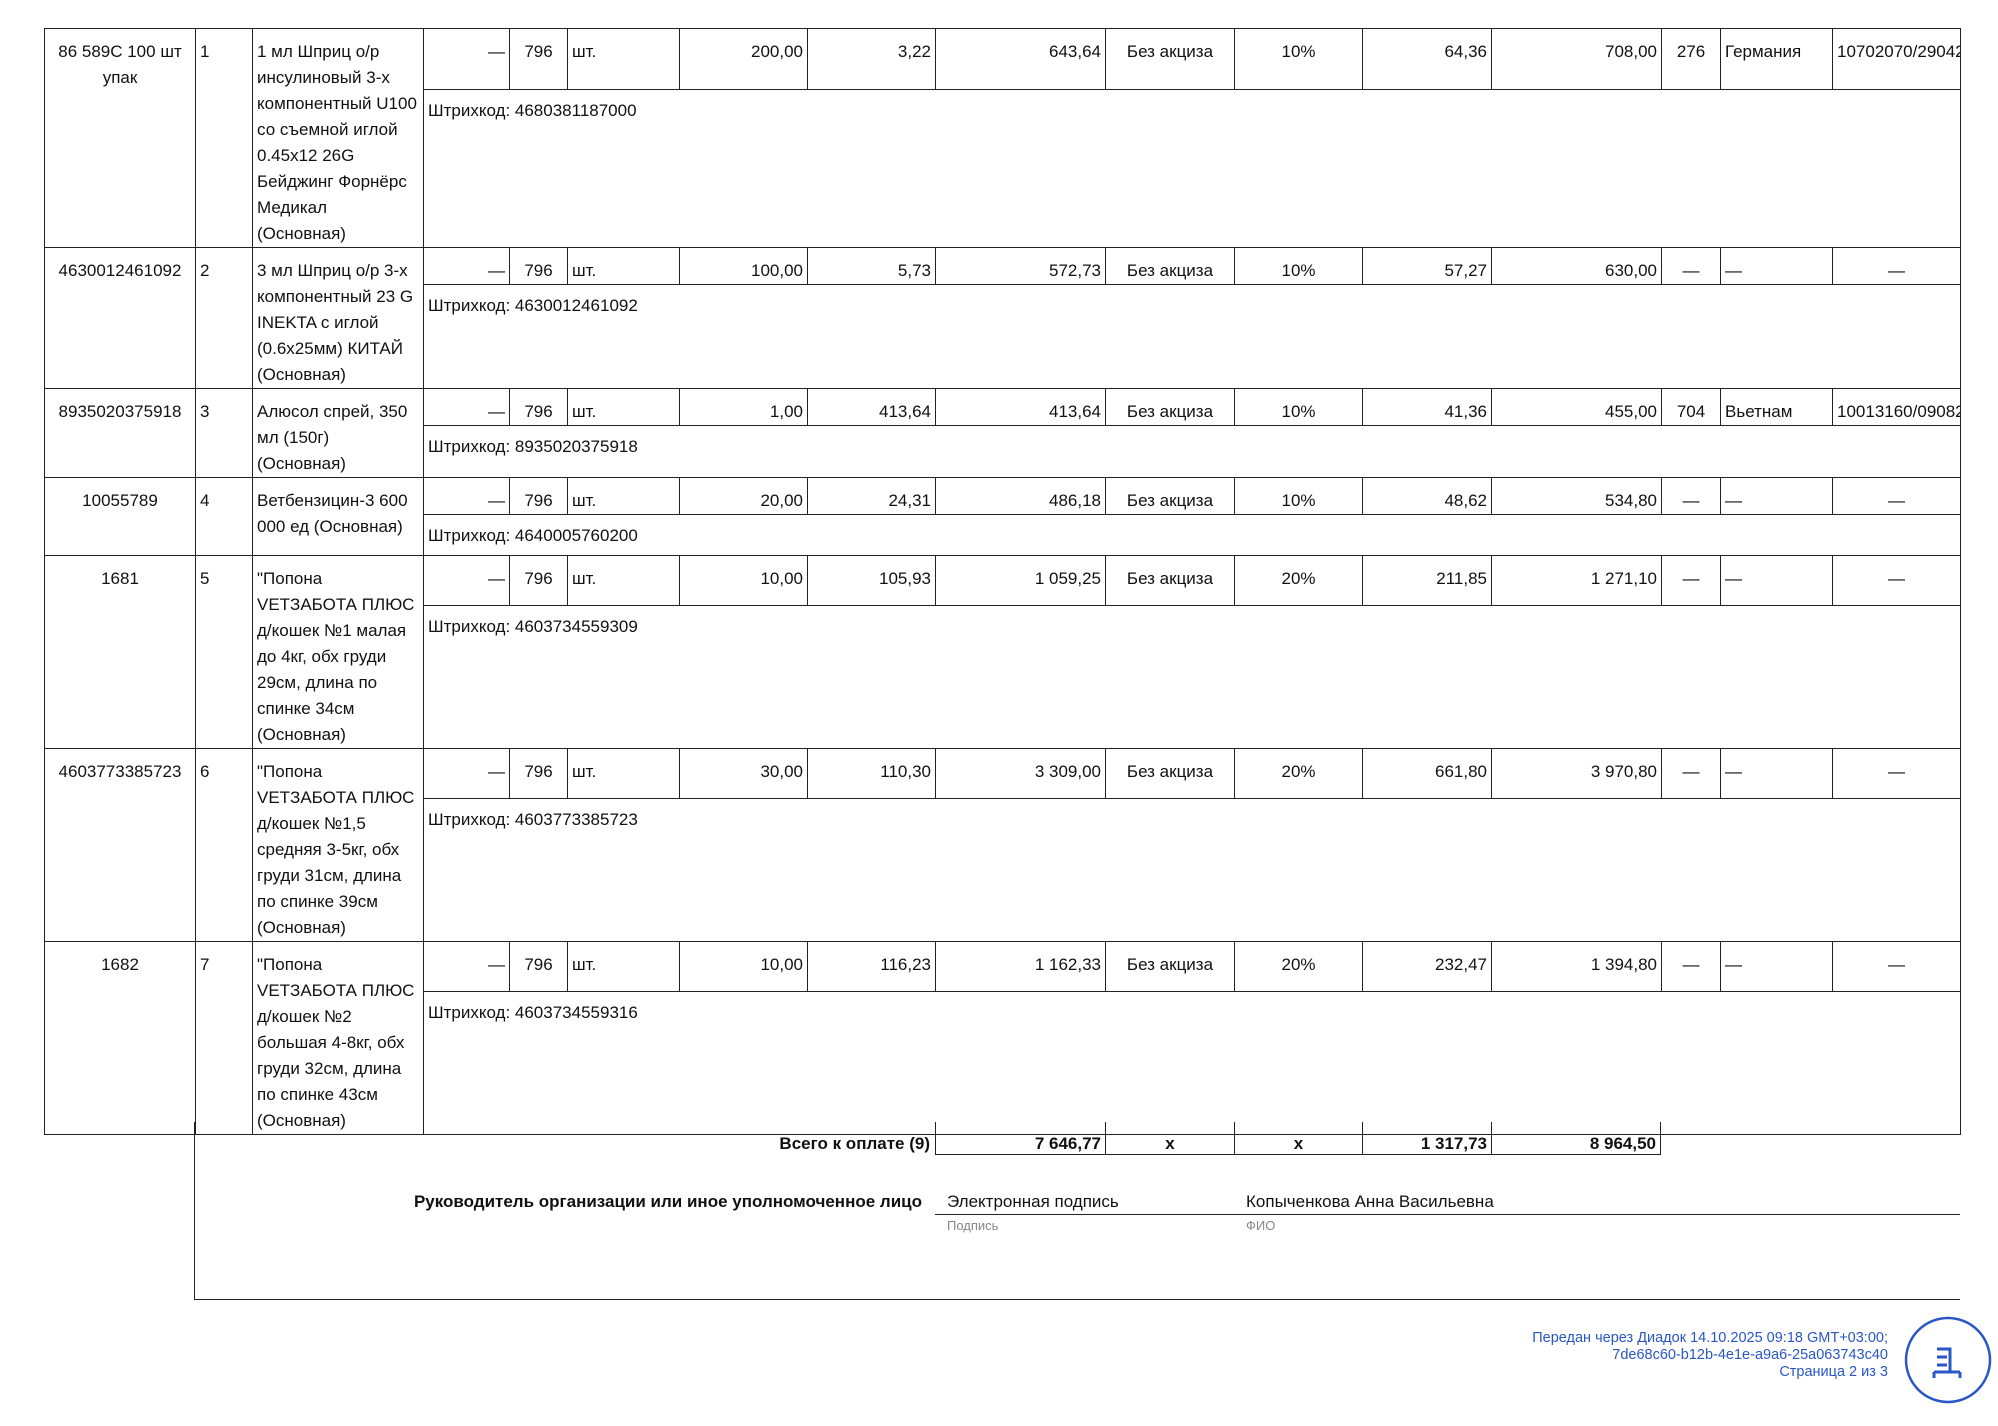  Describe the element at coordinates (224, 1038) in the screenshot. I see `row-number: 7` at that location.